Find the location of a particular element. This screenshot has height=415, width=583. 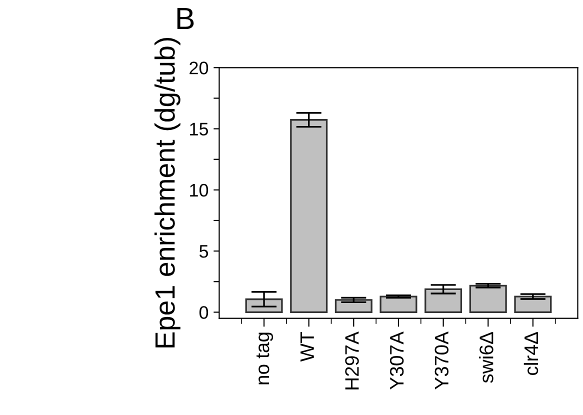

x-tick-label: Y370A is located at coordinates (441, 361).